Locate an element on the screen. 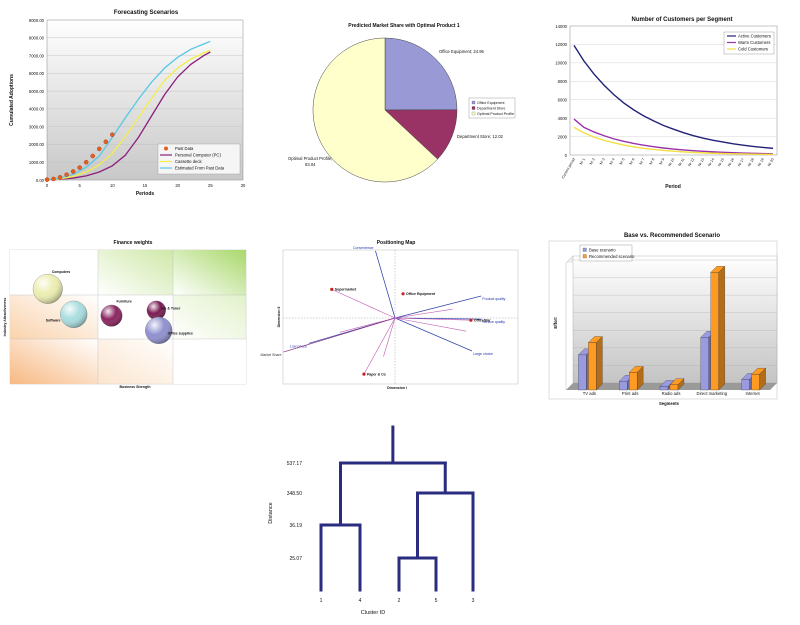 The image size is (800, 625). customers-legend-1: Warm Customers is located at coordinates (754, 42).